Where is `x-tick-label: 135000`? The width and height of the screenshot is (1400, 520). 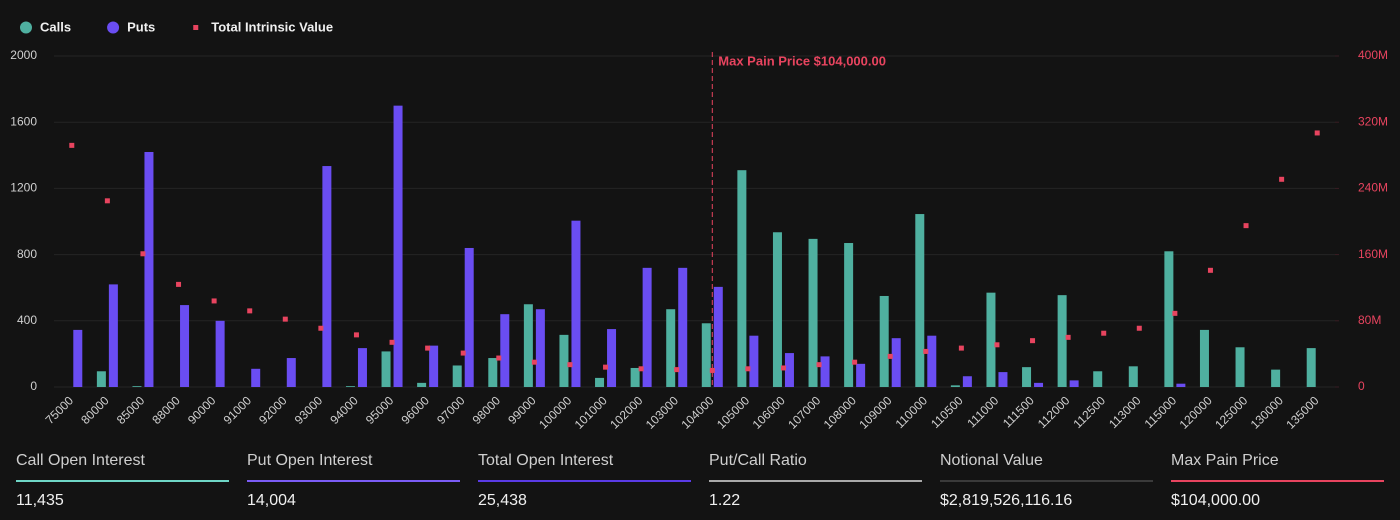 x-tick-label: 135000 is located at coordinates (1302, 412).